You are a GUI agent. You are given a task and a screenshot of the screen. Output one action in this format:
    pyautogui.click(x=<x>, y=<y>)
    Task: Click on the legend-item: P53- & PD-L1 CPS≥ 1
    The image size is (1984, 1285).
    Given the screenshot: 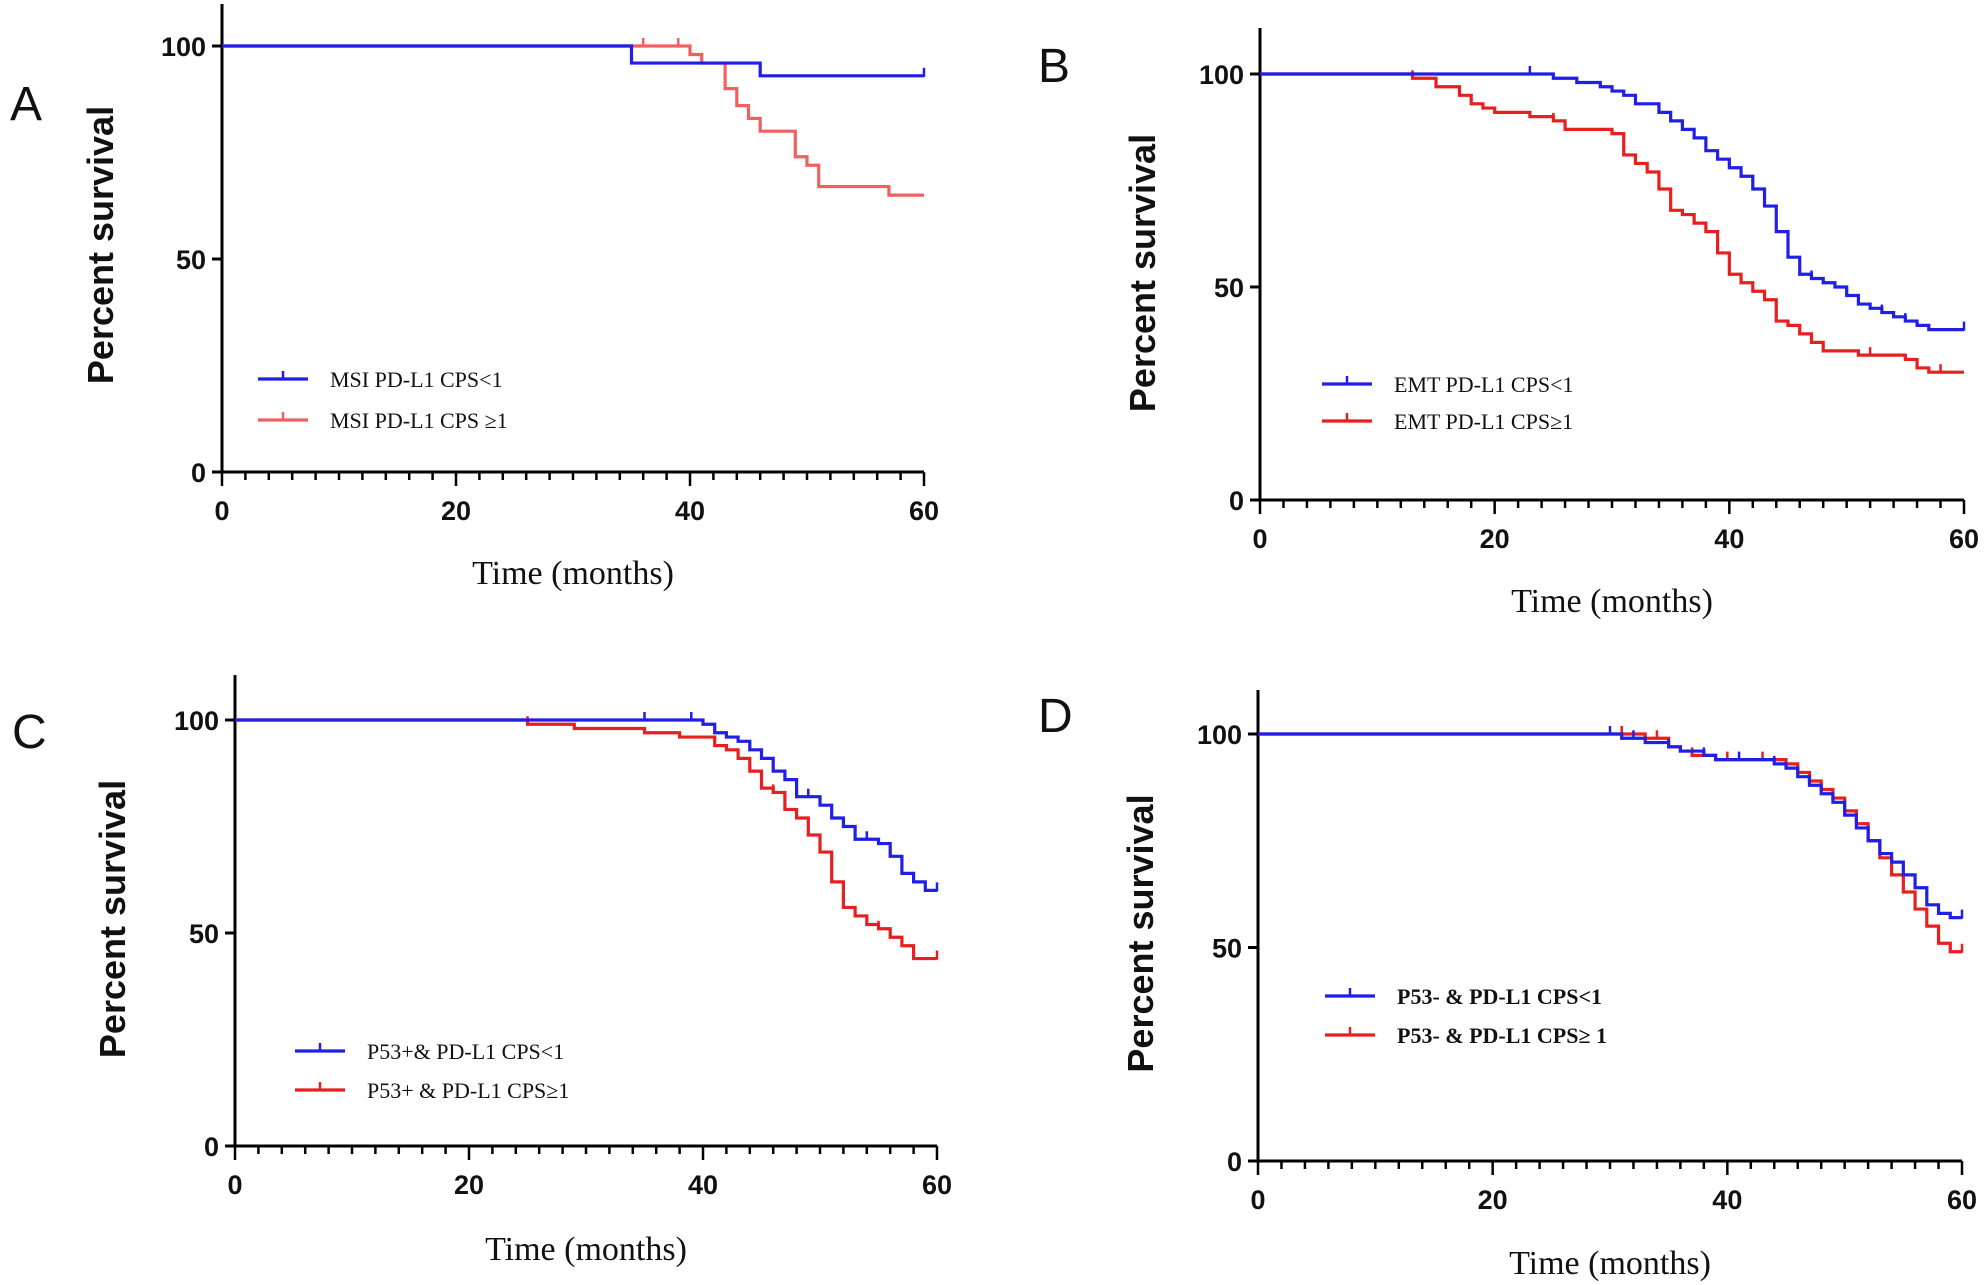 What is the action you would take?
    pyautogui.click(x=1466, y=1035)
    